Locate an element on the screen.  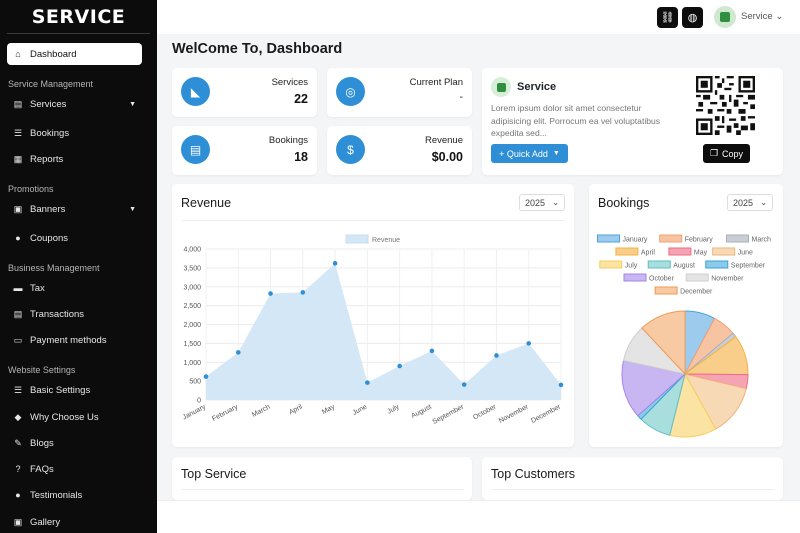
sidebar-item-gallery: ▣ Gallery is located at coordinates (74, 522).